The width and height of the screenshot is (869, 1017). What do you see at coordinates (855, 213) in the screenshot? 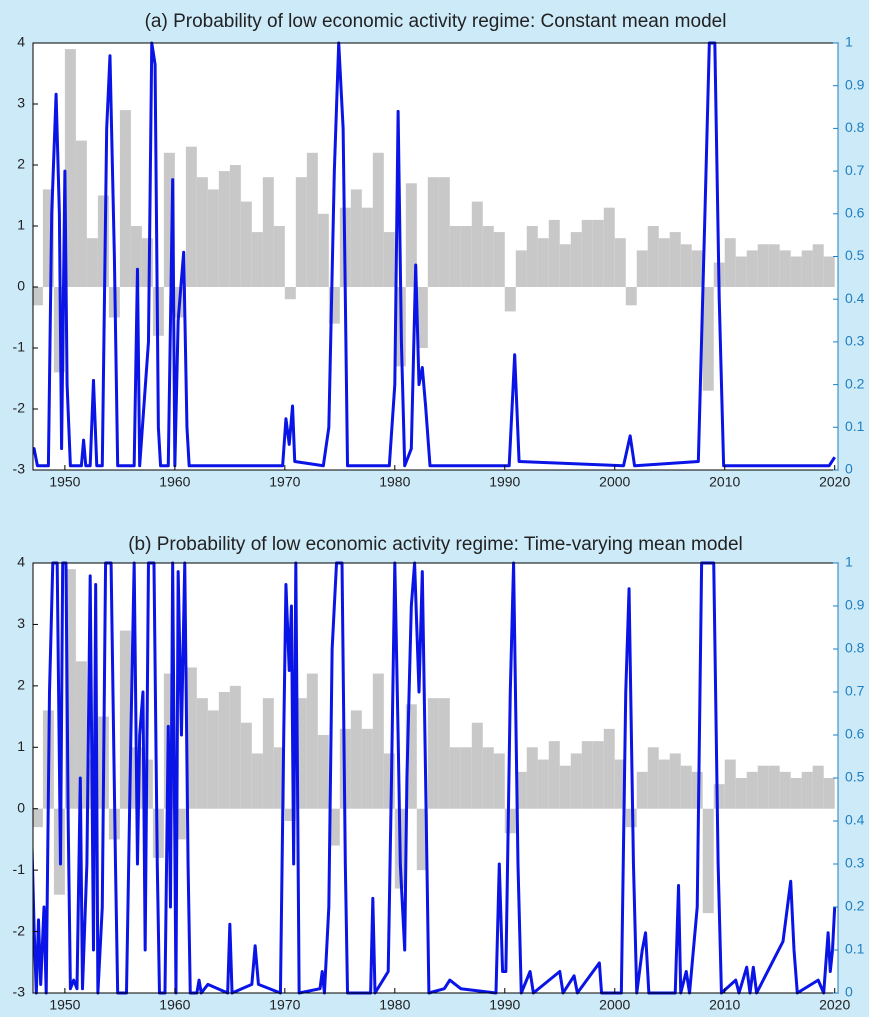
I see `y2-tick-label: 0.6` at bounding box center [855, 213].